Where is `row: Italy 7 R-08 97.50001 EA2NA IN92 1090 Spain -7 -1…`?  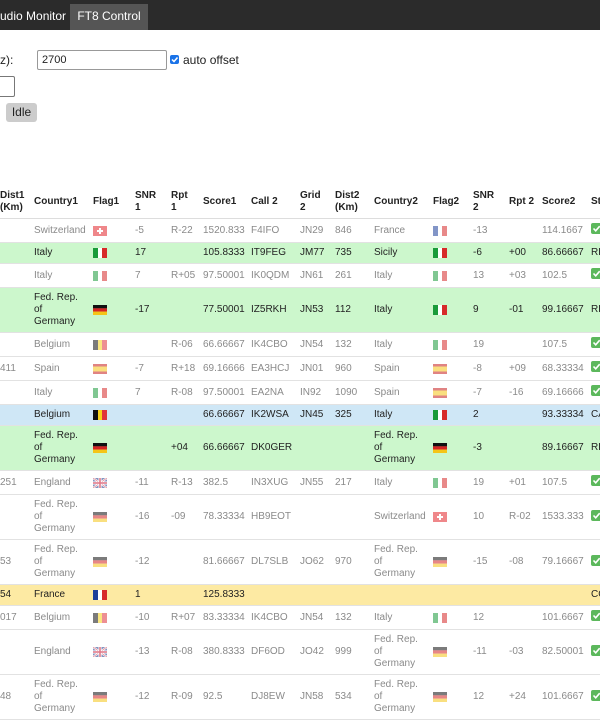
row: Italy 7 R-08 97.50001 EA2NA IN92 1090 Spain -7 -1… is located at coordinates (300, 392).